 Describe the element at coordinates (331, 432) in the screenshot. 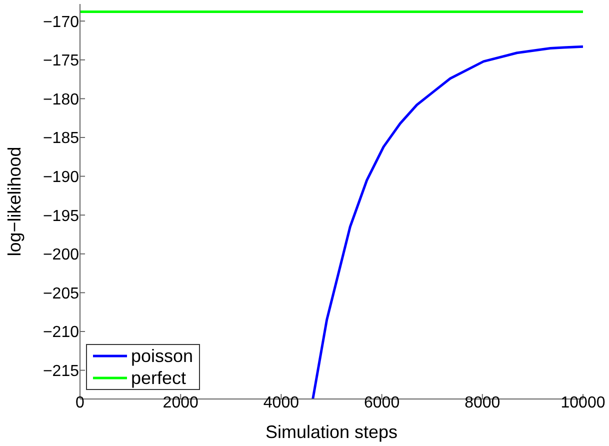

I see `x-axis-title: Simulation steps` at that location.